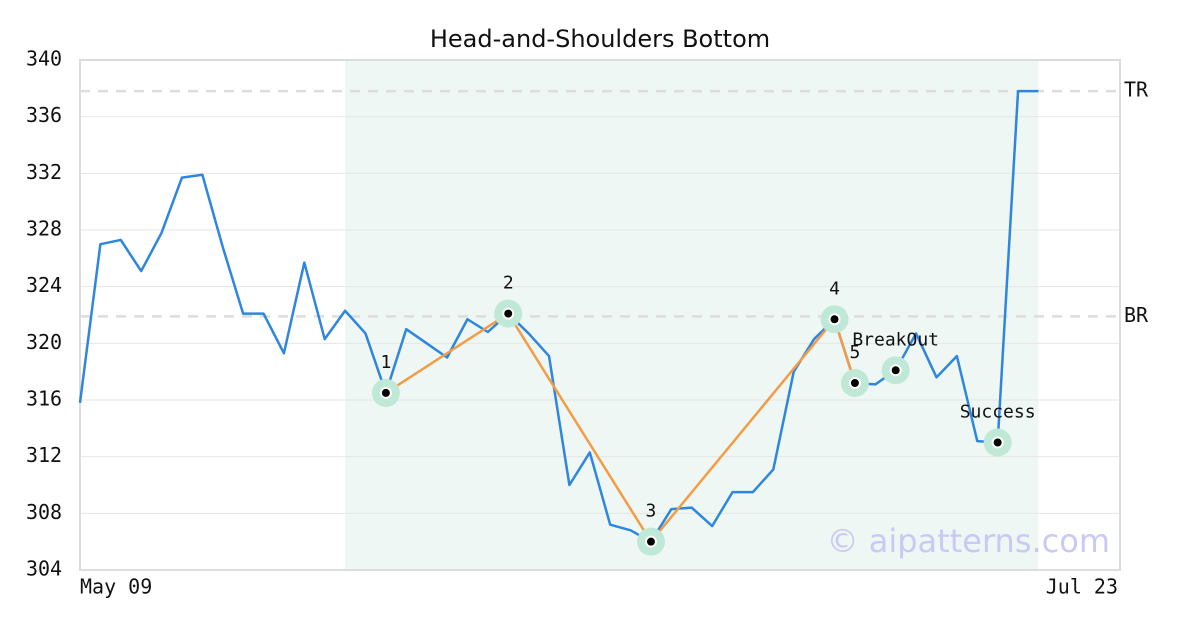  Describe the element at coordinates (895, 339) in the screenshot. I see `point-label: BreakOut` at that location.